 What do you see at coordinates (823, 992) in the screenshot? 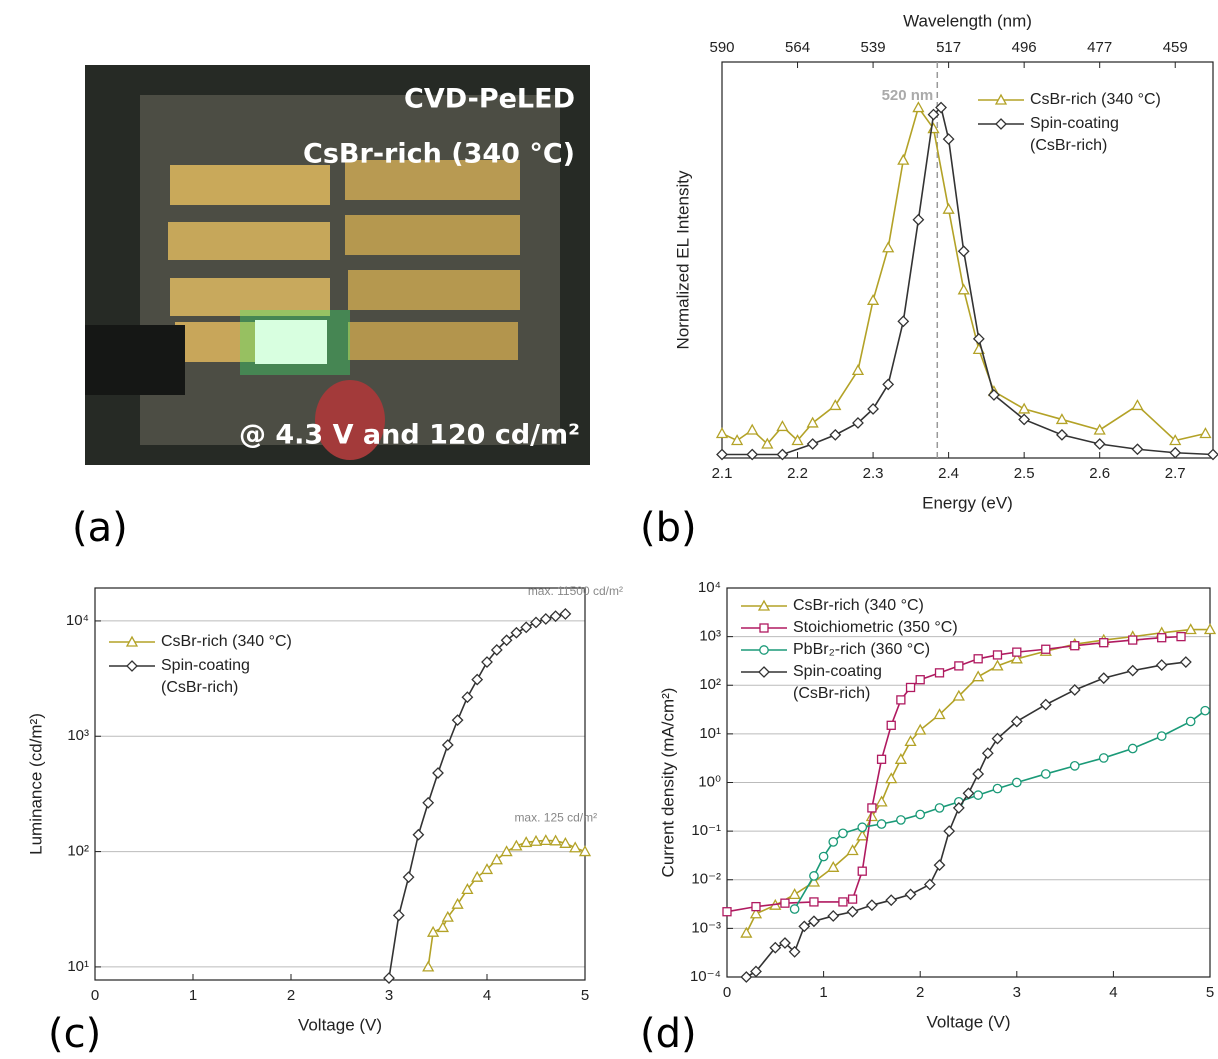
I see `x-tick-label: 1` at bounding box center [823, 992].